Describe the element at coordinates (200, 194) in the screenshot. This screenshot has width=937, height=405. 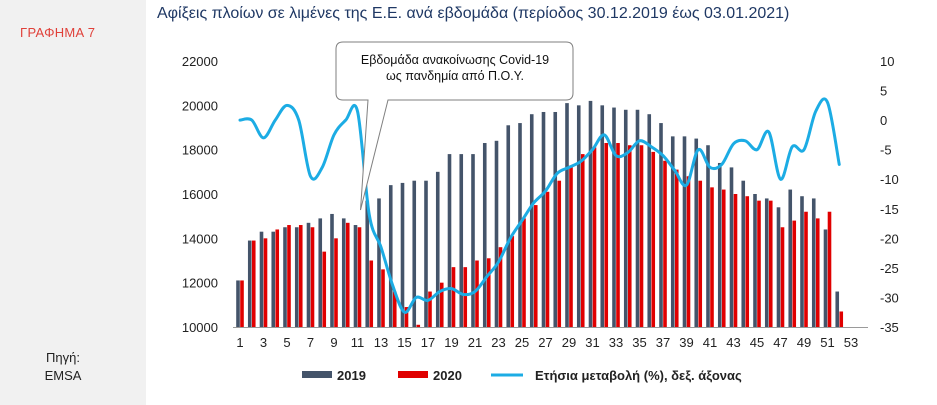
I see `left-axis-tick-label: 16000` at that location.